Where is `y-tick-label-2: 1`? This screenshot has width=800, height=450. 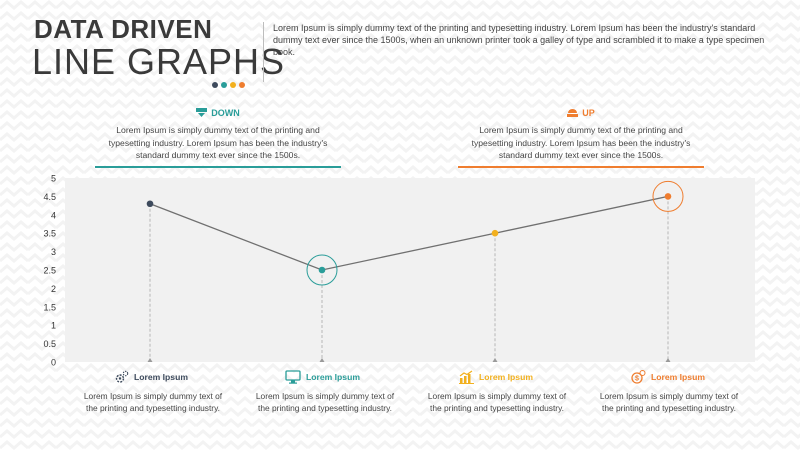 y-tick-label-2: 1 is located at coordinates (53, 326).